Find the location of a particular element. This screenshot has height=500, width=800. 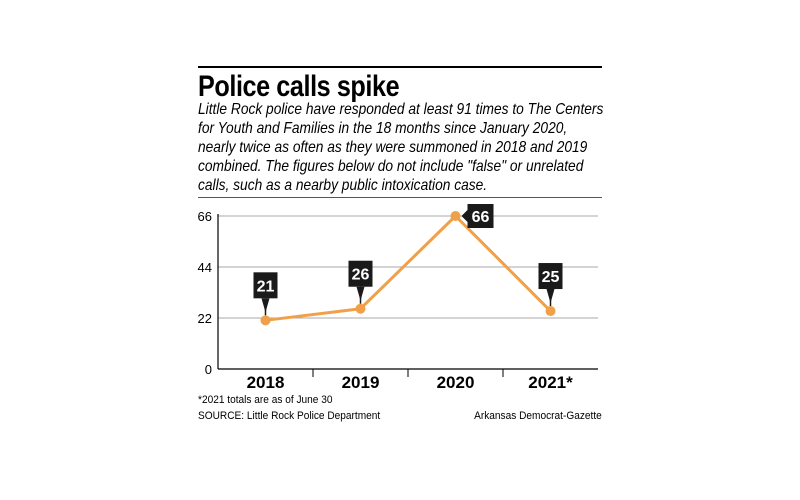

x-tick-label: 2018 is located at coordinates (266, 382).